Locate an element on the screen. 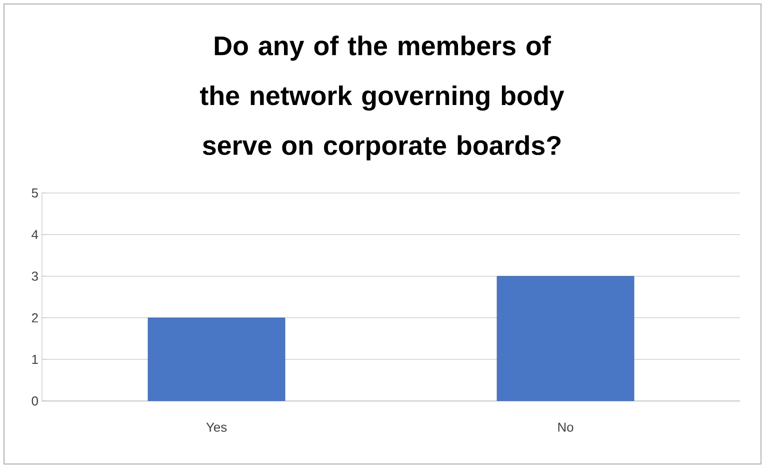 The image size is (765, 468). y-tick-label: 1 is located at coordinates (35, 359).